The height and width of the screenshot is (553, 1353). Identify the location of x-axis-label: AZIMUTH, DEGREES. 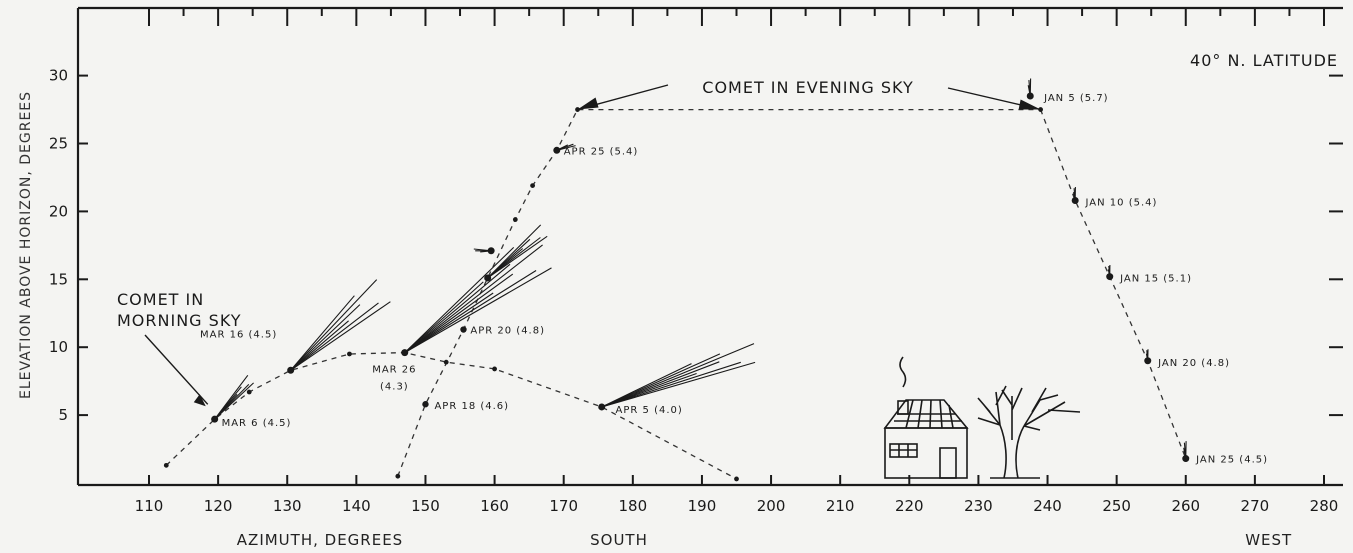
(320, 540).